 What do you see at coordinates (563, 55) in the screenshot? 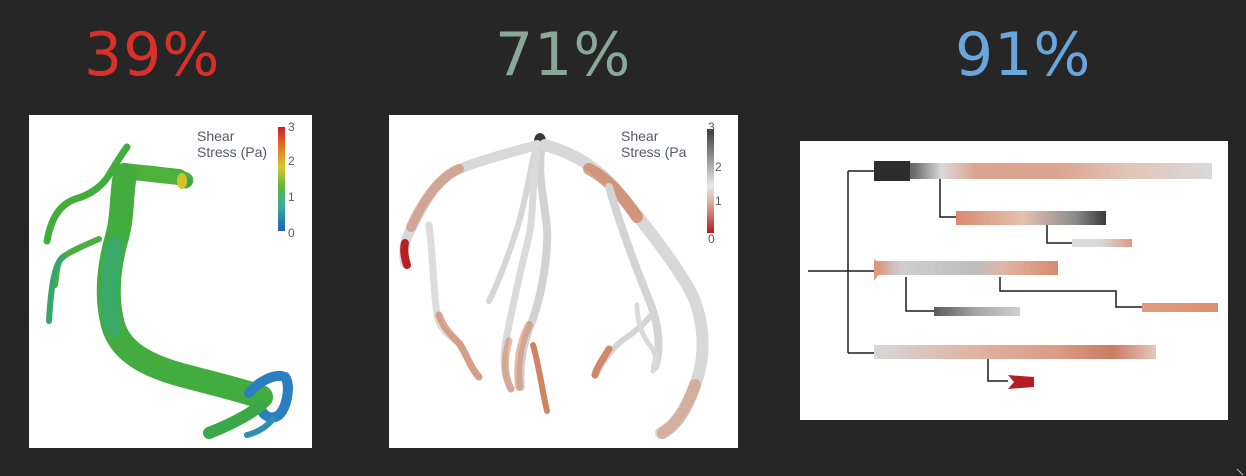
I see `percent-label-2: 71%` at bounding box center [563, 55].